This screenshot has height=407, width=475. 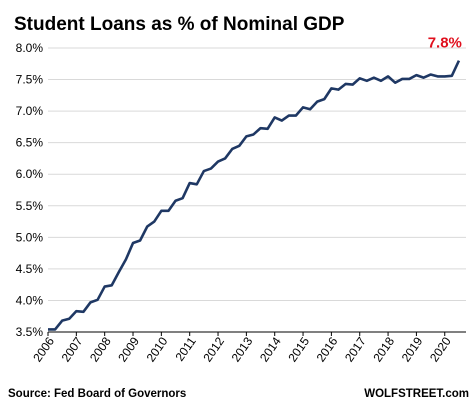 I want to click on chart-title: Student Loans as % of Nominal GDP, so click(x=179, y=24).